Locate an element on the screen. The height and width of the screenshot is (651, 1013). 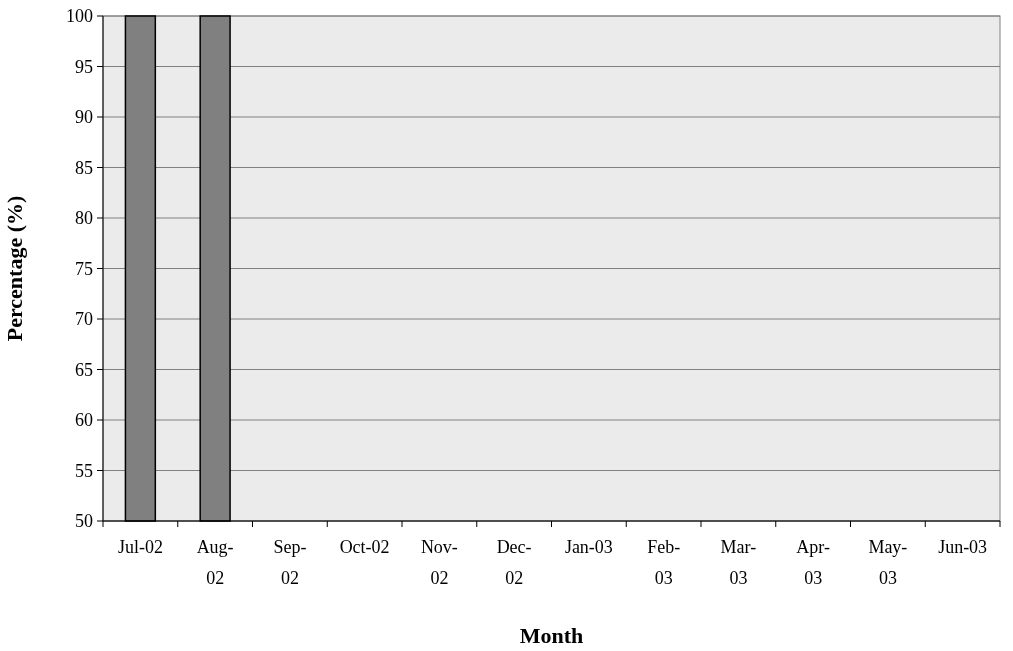
x-tick-label: Apr-03 is located at coordinates (813, 562).